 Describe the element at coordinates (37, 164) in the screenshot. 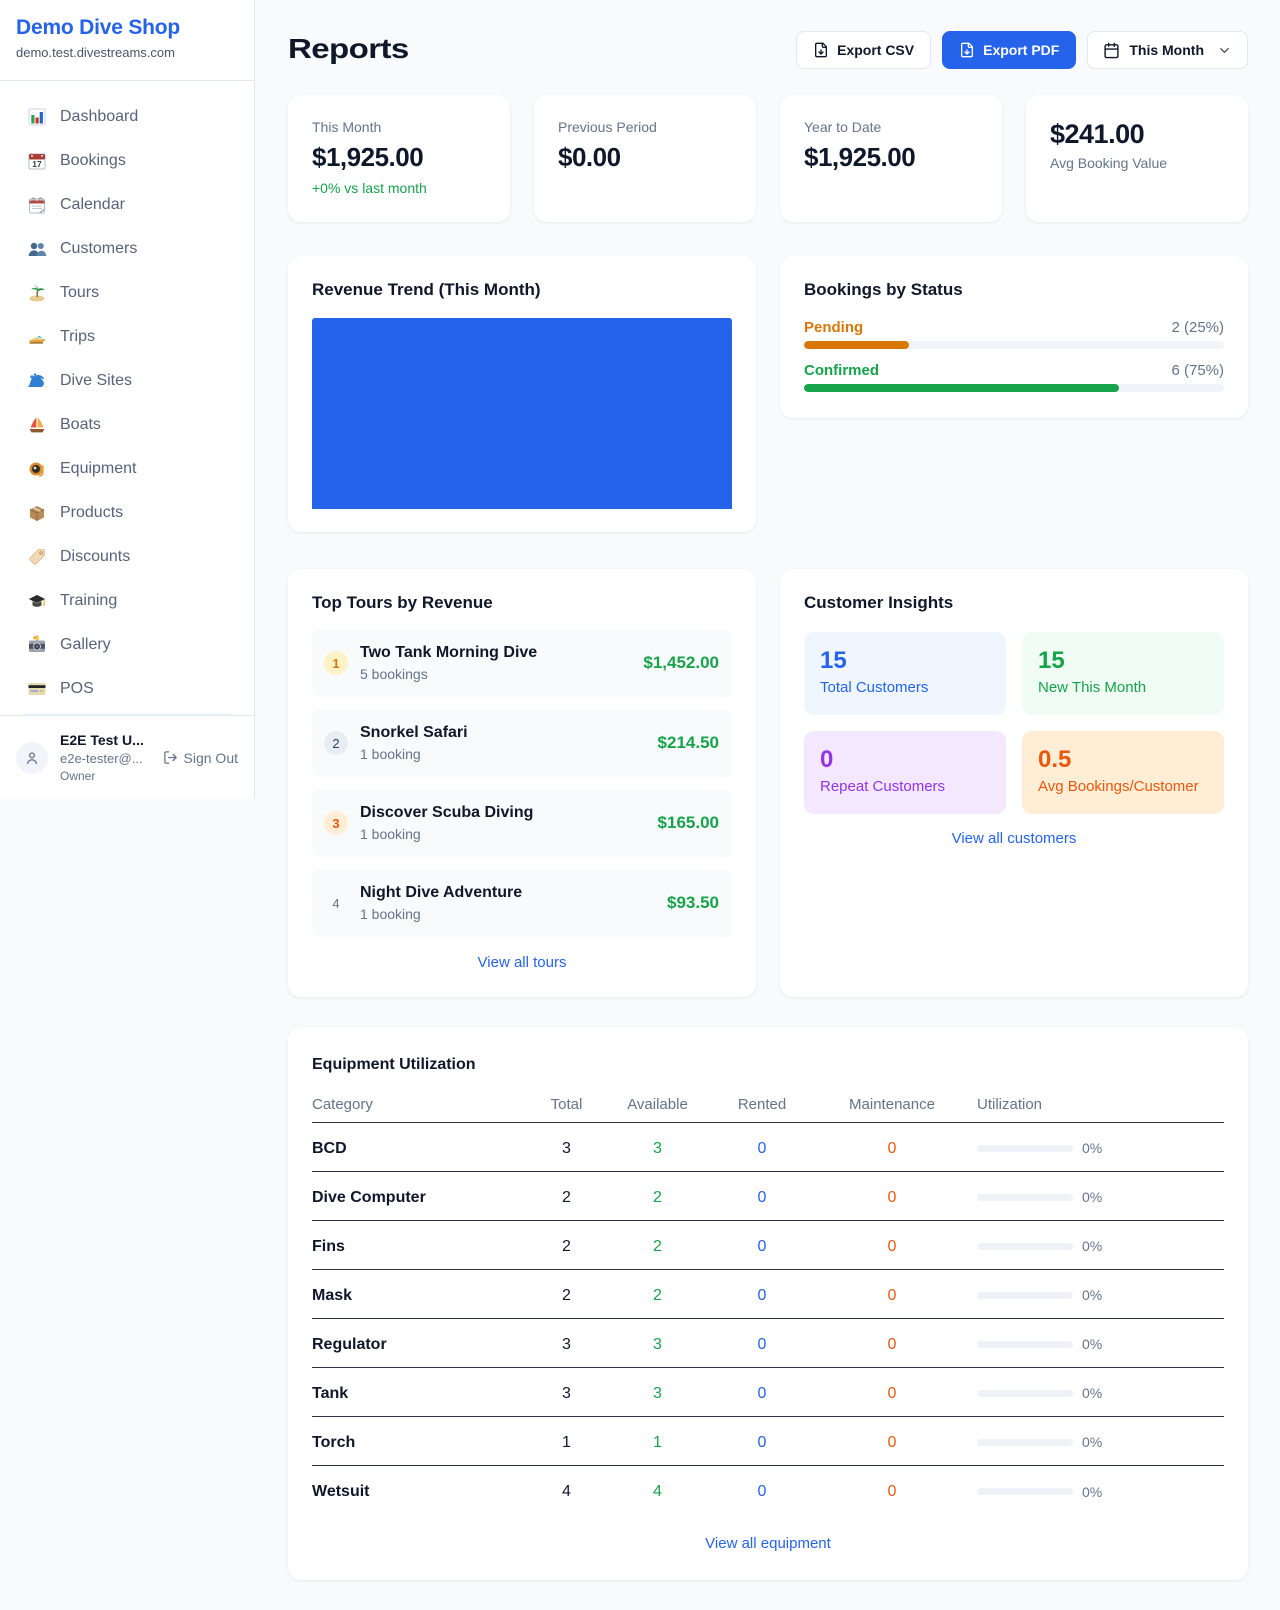

I see `svg-text: 17` at that location.